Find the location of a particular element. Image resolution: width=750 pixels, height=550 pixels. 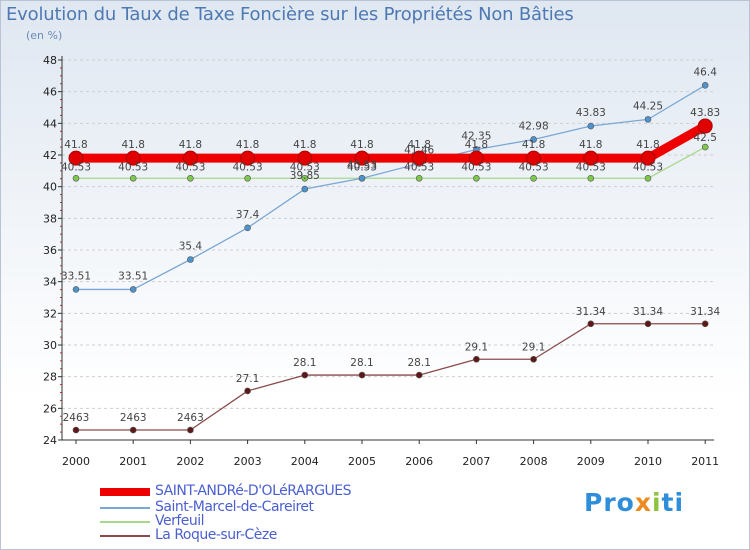

y-tick-label: 40 is located at coordinates (50, 187).